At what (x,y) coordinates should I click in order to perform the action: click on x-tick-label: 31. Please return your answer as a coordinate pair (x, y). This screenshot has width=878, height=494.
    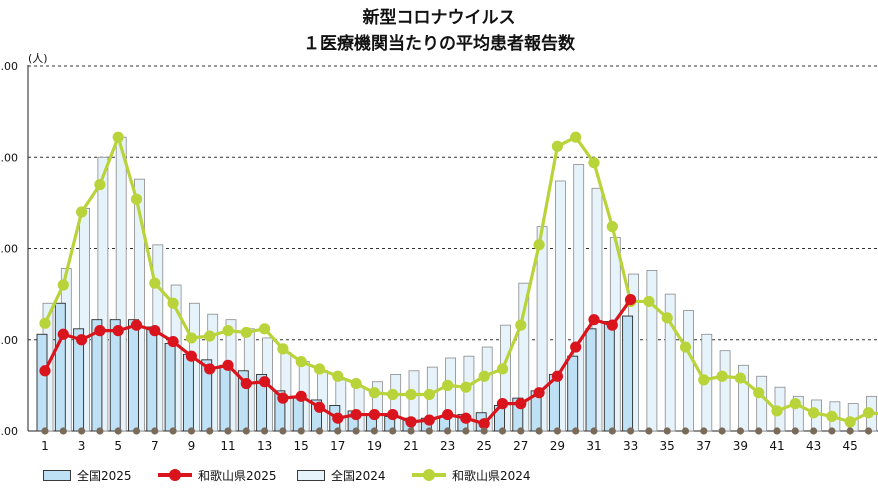
    Looking at the image, I should click on (593, 446).